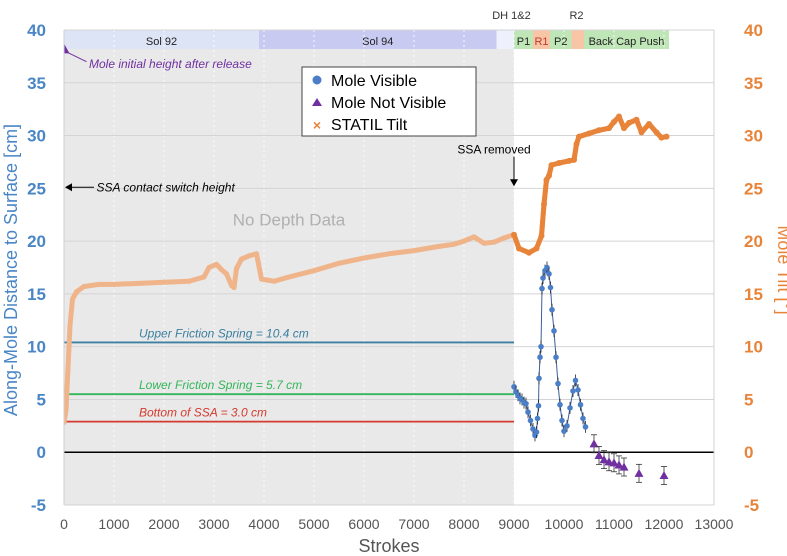  I want to click on y-left-tick-label-9: 40, so click(36, 30).